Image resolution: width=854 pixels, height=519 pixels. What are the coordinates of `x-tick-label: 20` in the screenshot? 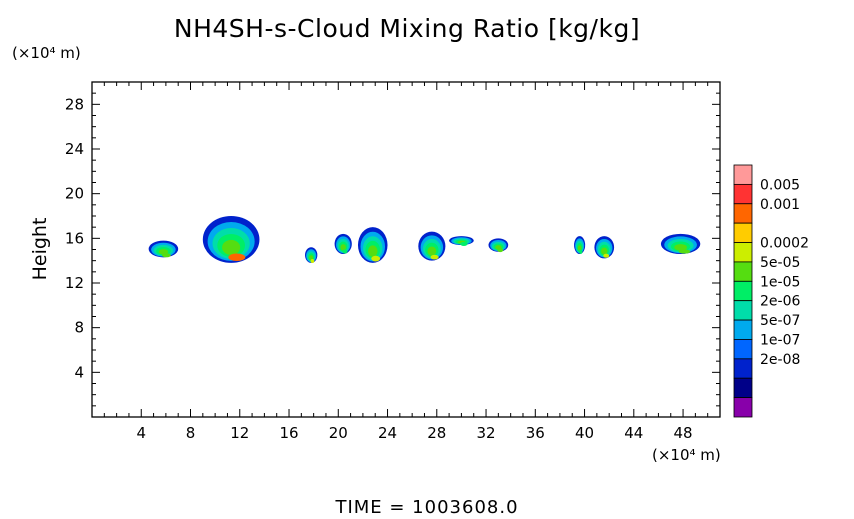 It's located at (338, 433).